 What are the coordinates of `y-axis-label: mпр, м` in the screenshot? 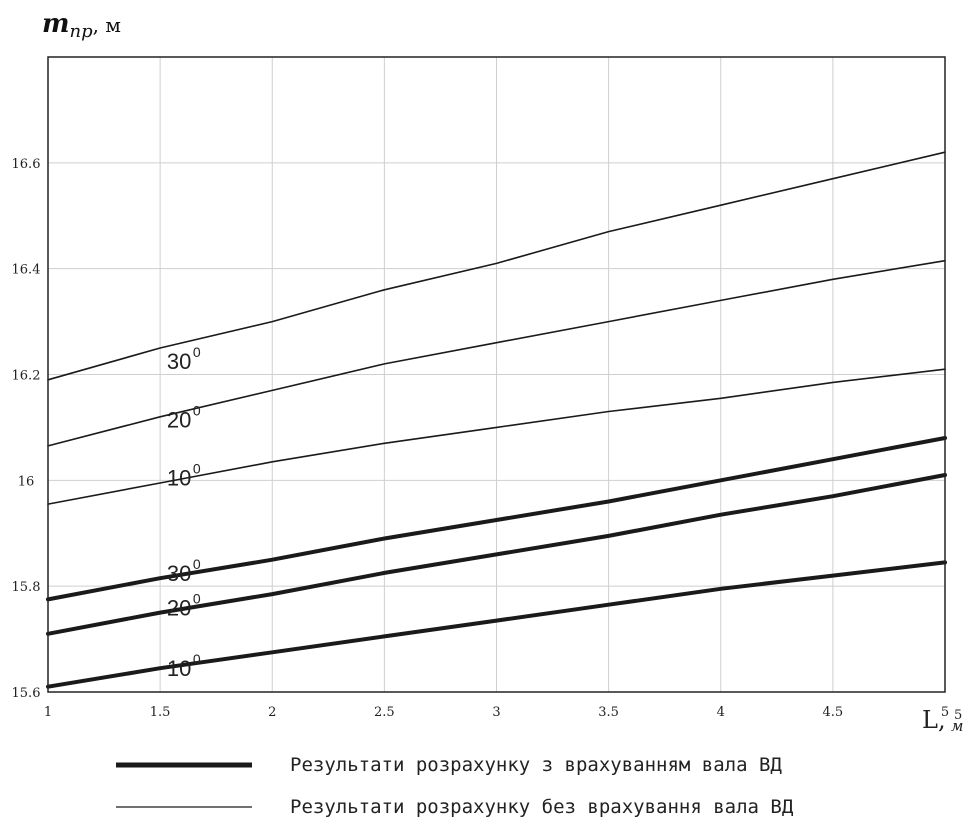 It's located at (81, 25).